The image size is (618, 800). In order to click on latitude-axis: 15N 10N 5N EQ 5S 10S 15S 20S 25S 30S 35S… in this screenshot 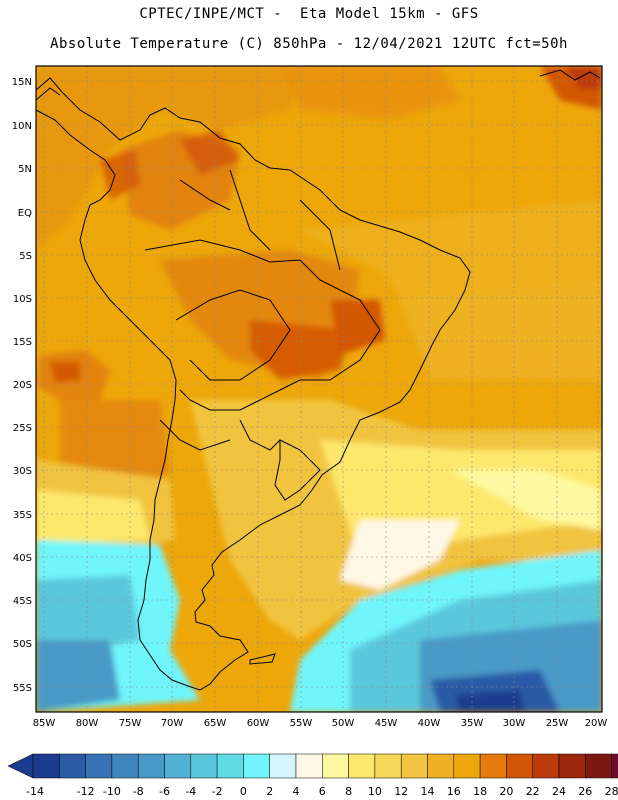, I will do `click(22, 385)`.